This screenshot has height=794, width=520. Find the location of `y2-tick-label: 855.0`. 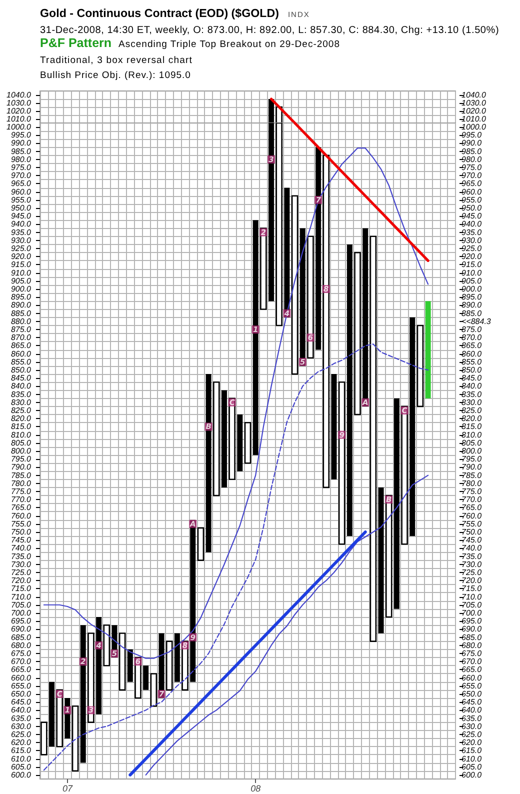

y2-tick-label: 855.0 is located at coordinates (472, 361).